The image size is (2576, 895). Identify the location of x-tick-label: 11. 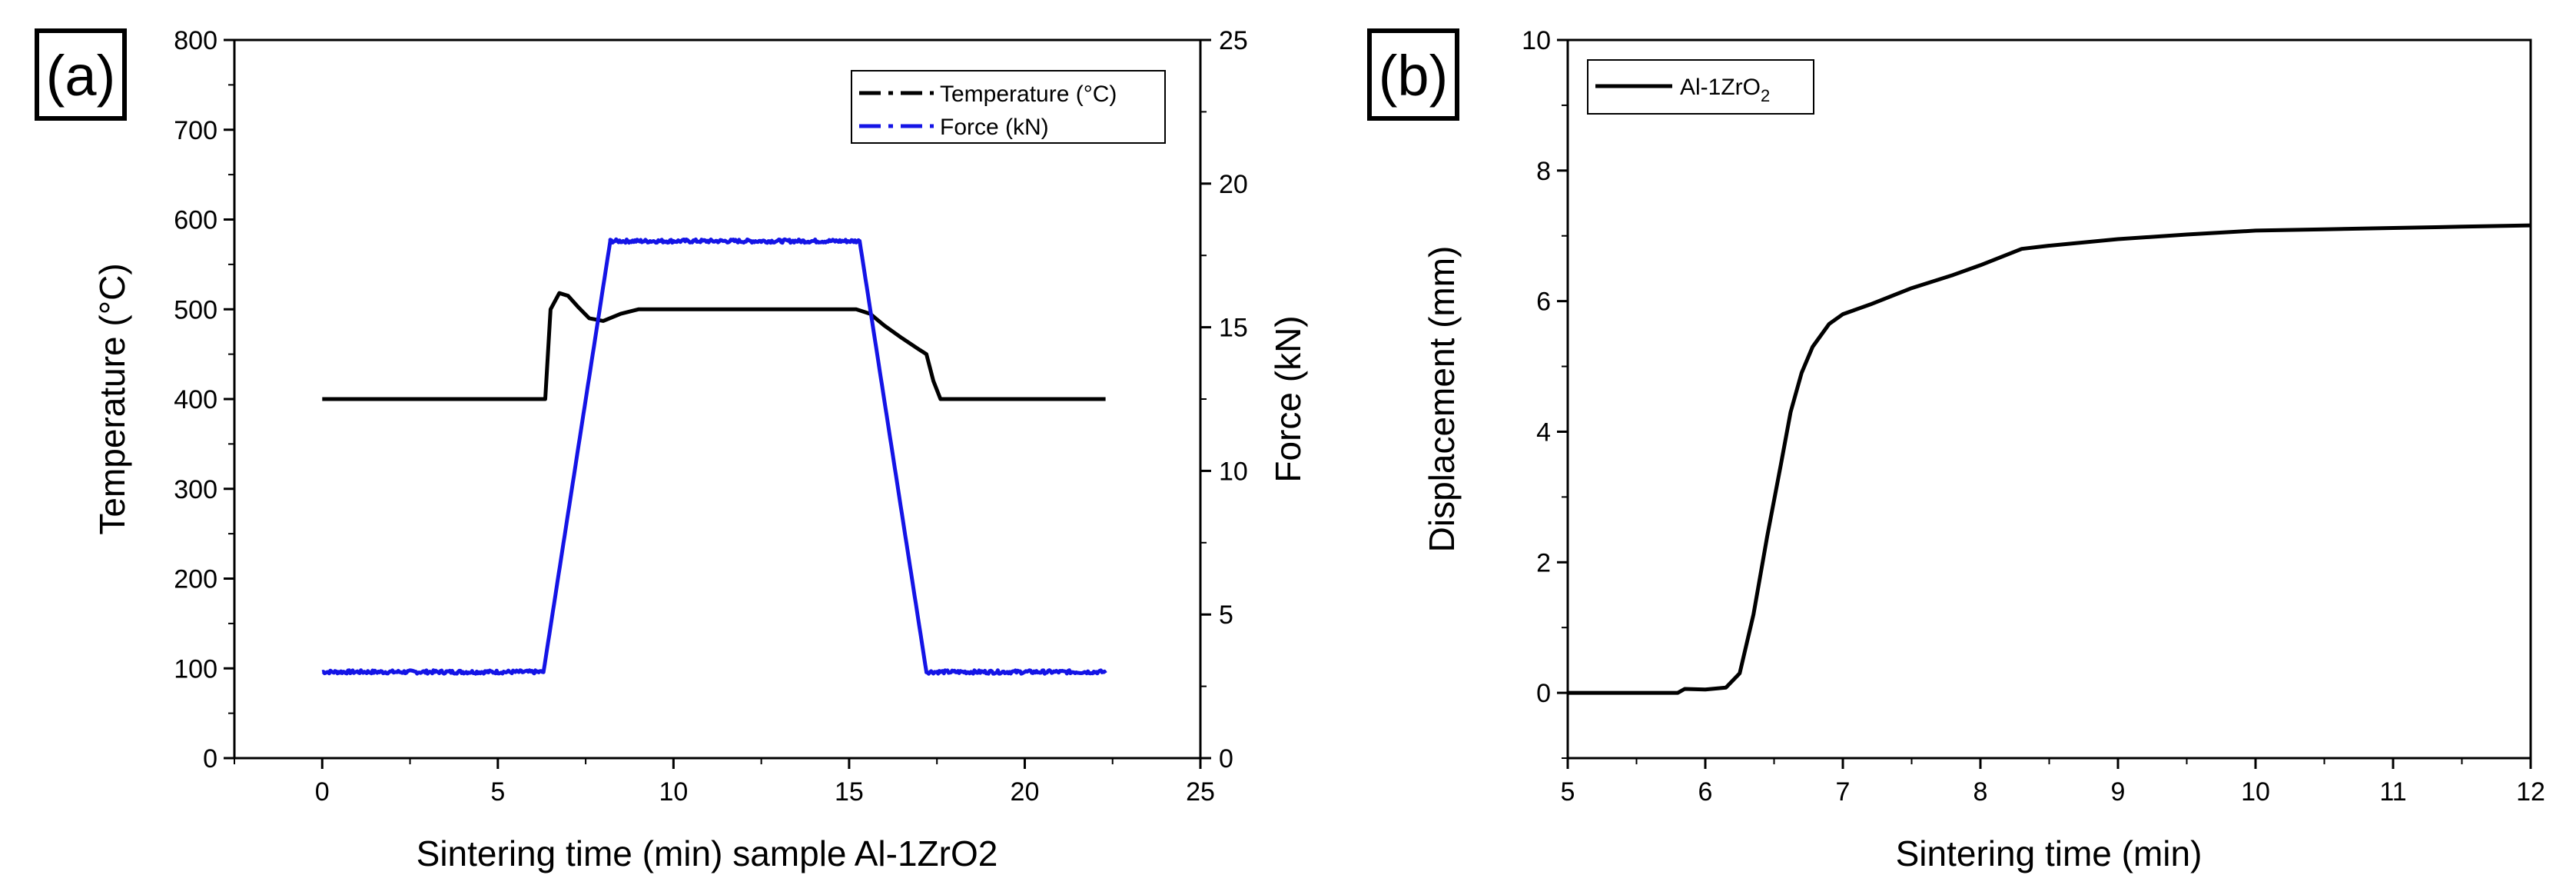
(2392, 792).